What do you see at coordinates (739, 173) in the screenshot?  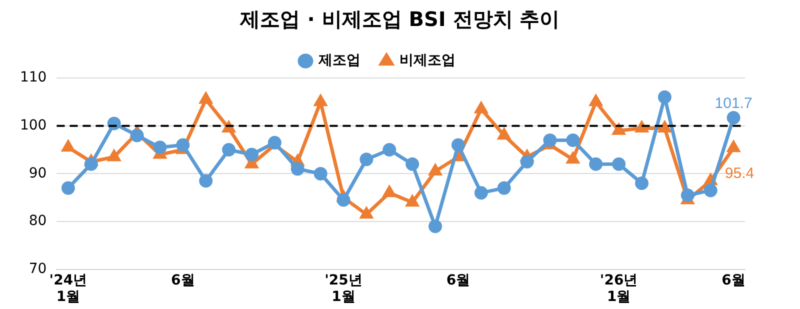 I see `data-label: 95.4` at bounding box center [739, 173].